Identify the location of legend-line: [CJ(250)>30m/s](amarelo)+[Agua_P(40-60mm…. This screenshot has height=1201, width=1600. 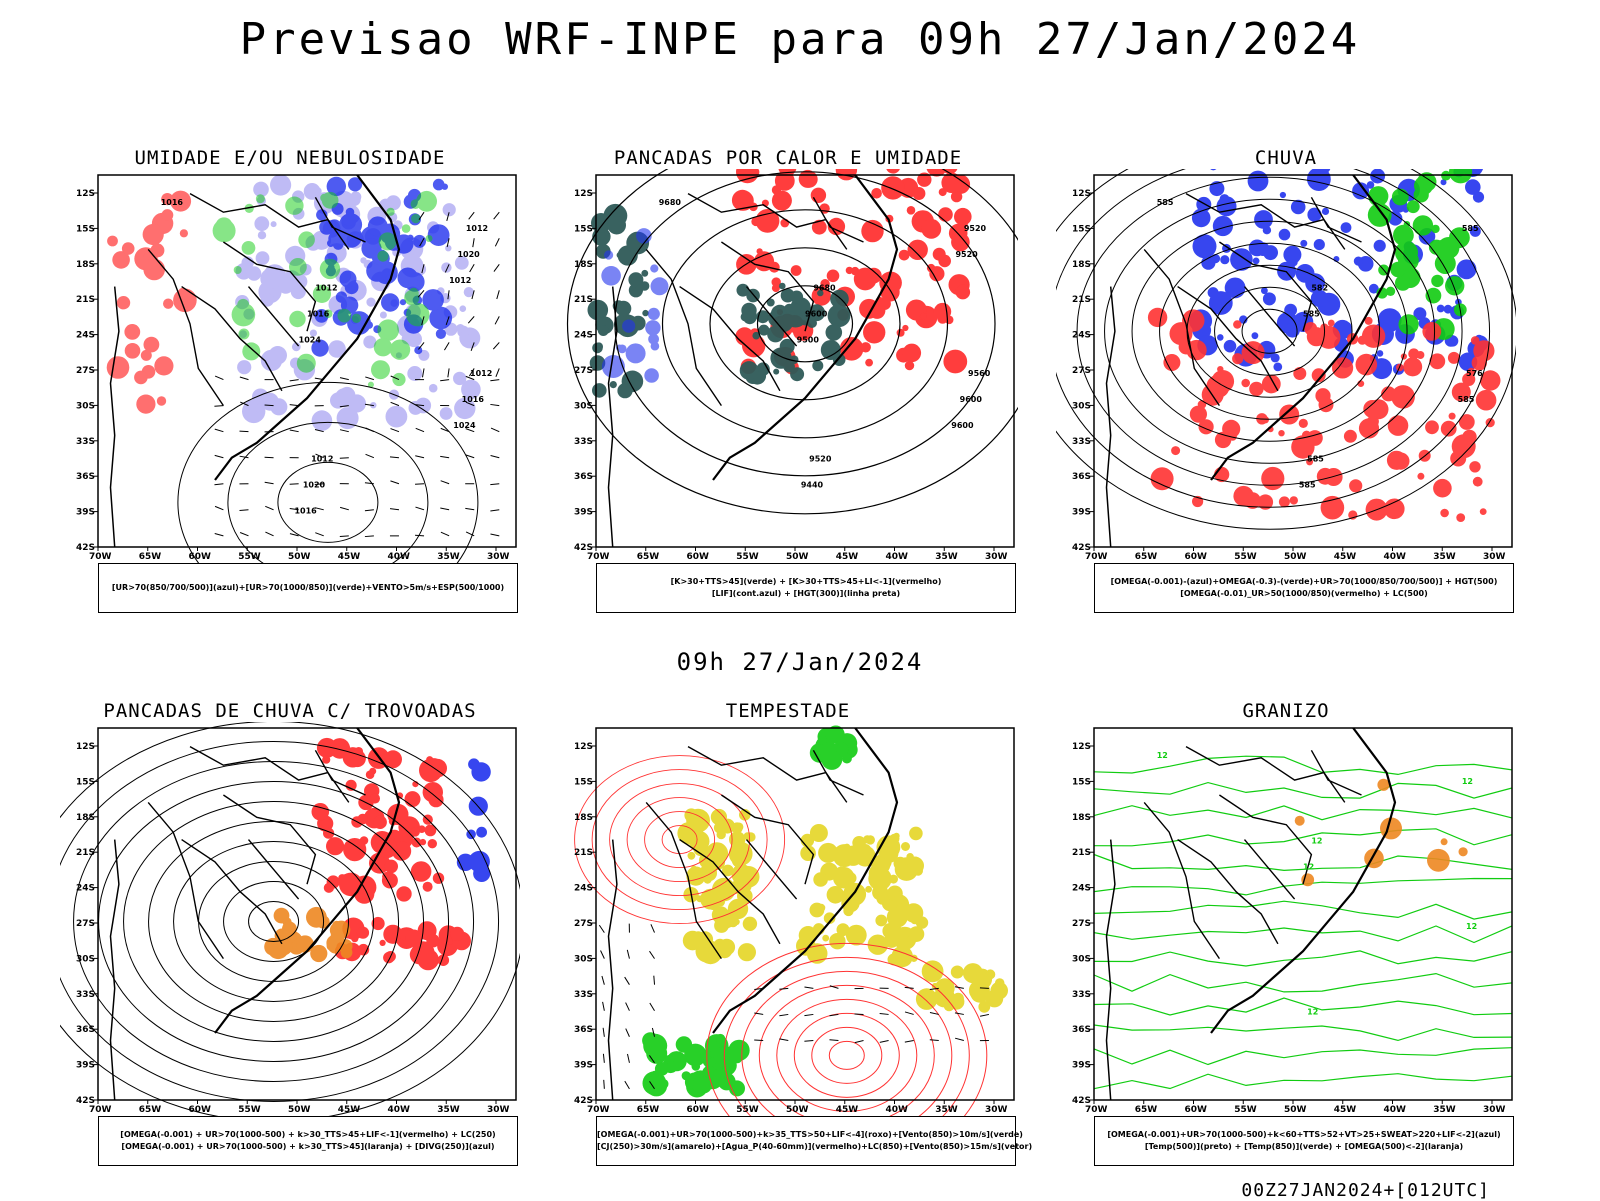
(806, 1147).